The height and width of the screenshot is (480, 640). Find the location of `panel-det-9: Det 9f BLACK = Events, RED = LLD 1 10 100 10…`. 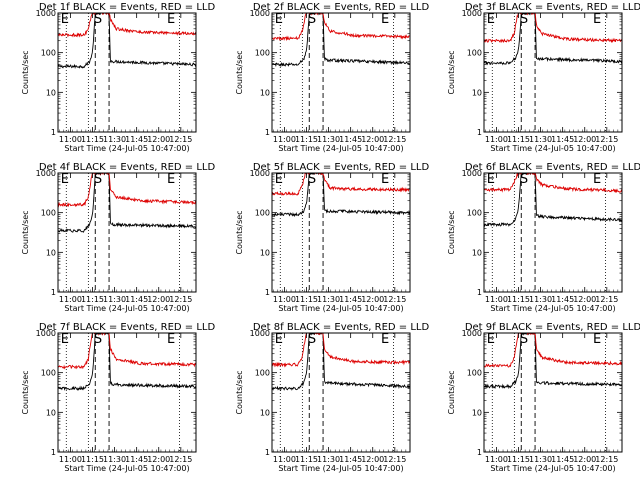

panel-det-9: Det 9f BLACK = Events, RED = LLD 1 10 100 10… is located at coordinates (543, 397).